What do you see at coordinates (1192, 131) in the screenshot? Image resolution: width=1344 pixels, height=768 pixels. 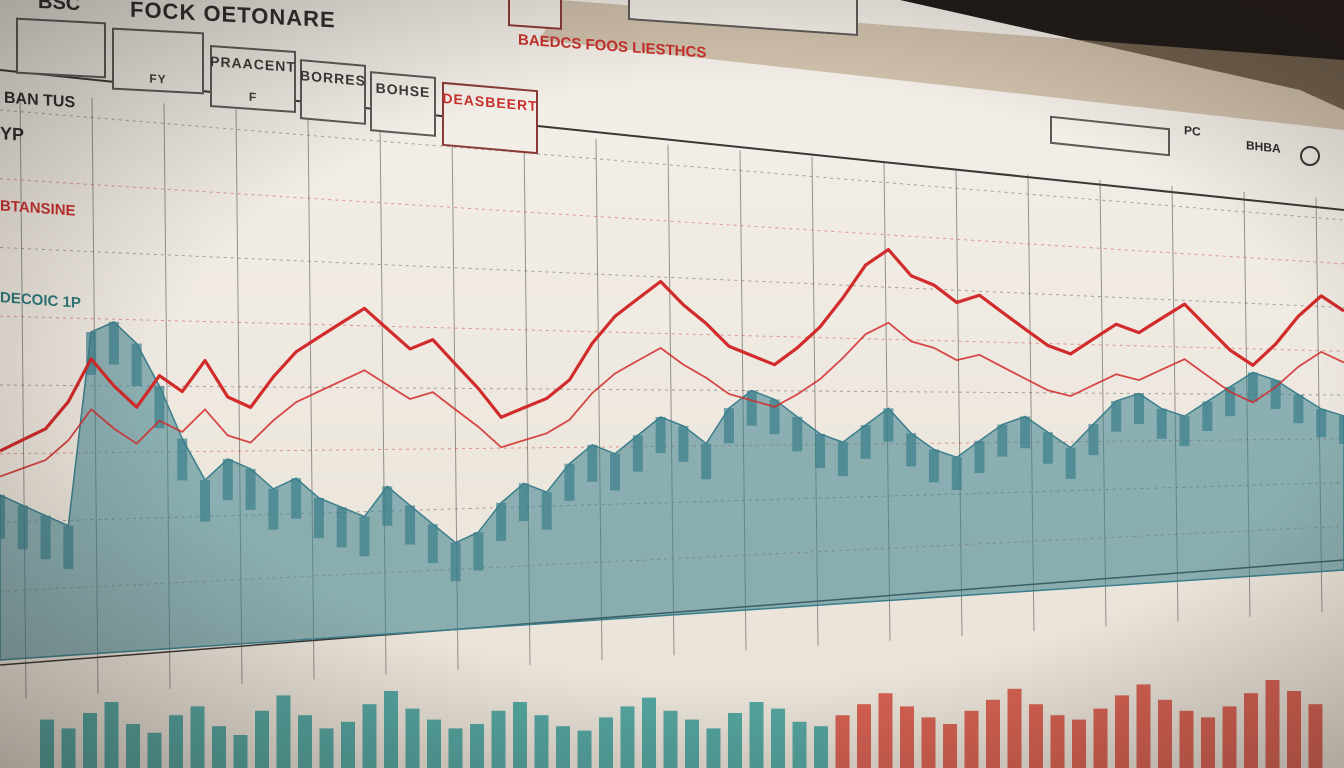 I see `right-panel-label-pc: PC` at bounding box center [1192, 131].